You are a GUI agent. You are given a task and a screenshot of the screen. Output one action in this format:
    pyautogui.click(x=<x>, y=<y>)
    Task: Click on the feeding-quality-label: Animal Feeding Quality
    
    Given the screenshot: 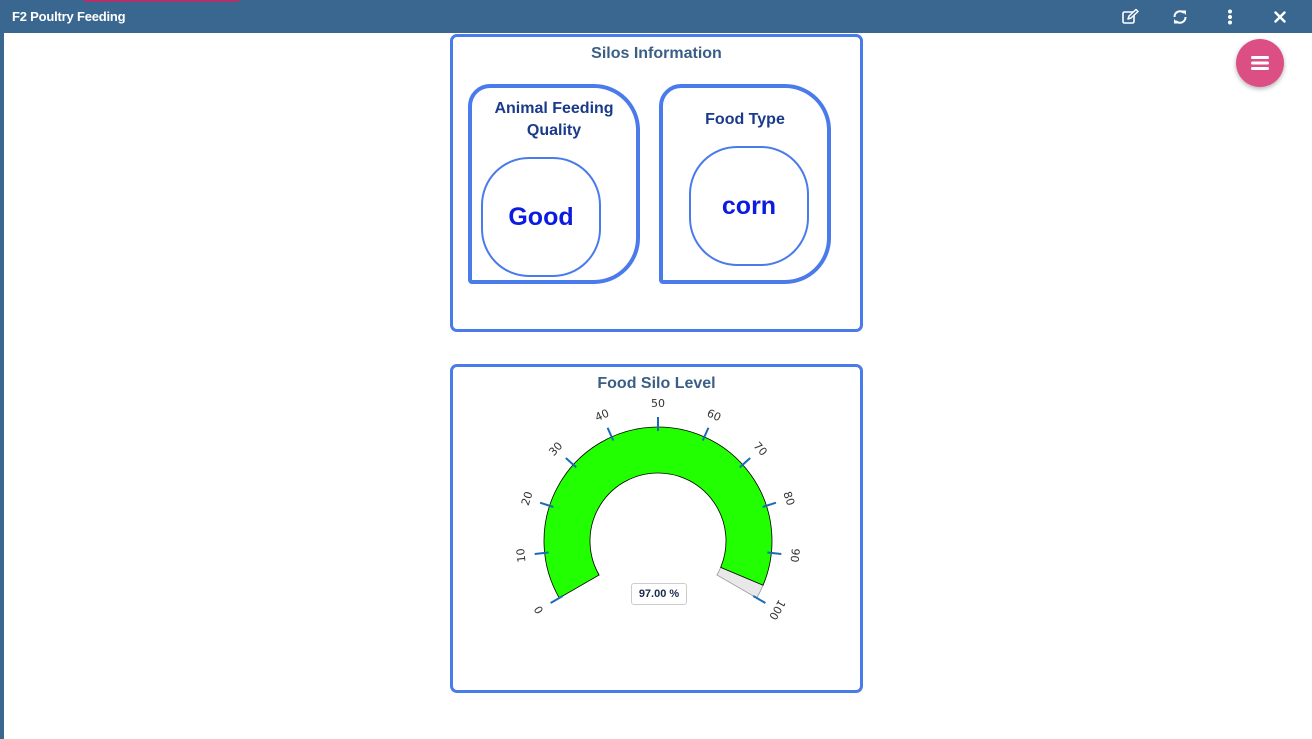 What is the action you would take?
    pyautogui.click(x=554, y=119)
    